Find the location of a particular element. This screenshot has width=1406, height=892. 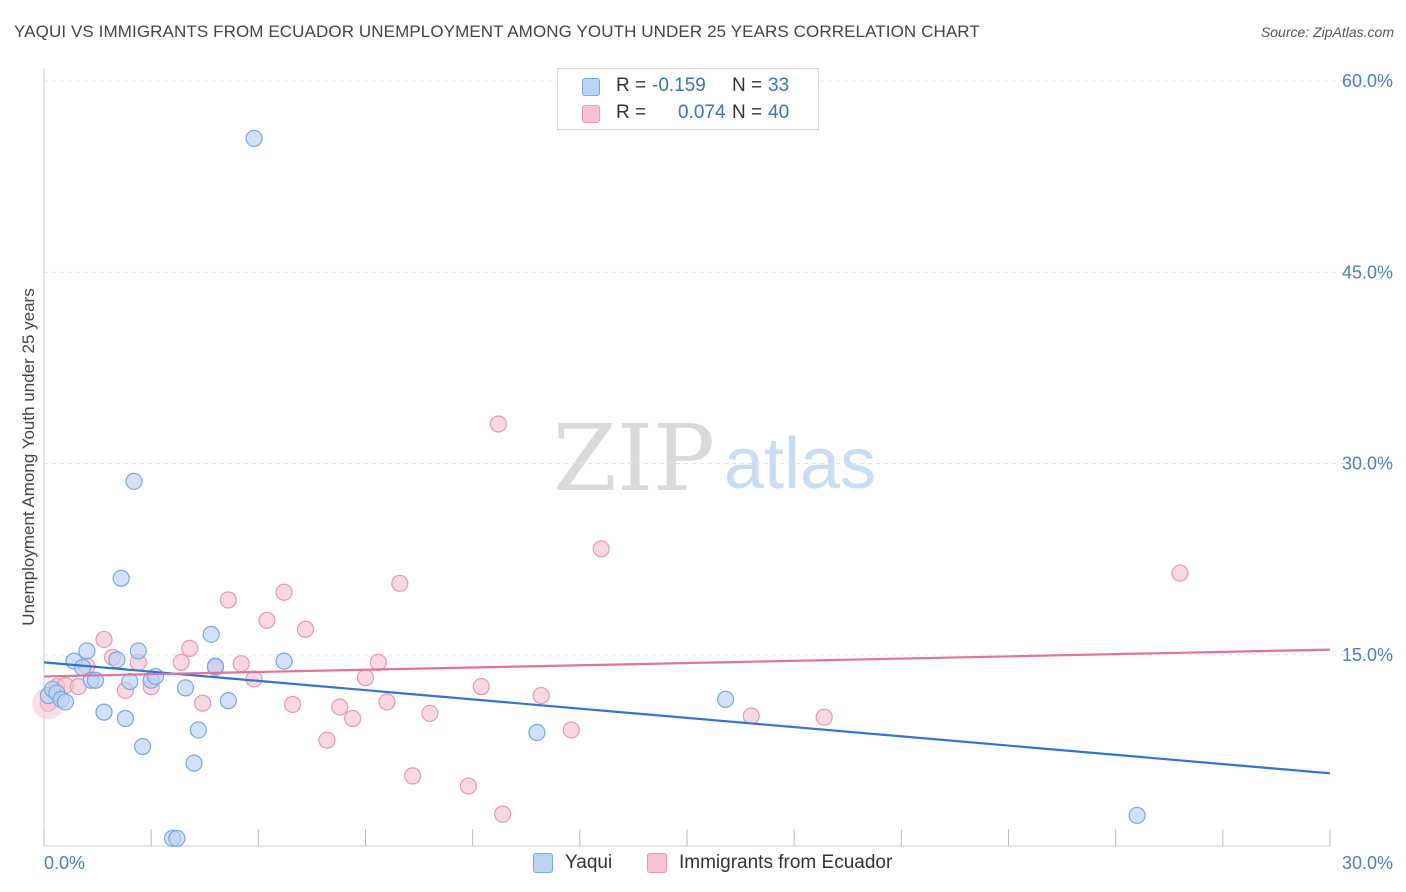

legend-swatch-yaqui is located at coordinates (591, 87).